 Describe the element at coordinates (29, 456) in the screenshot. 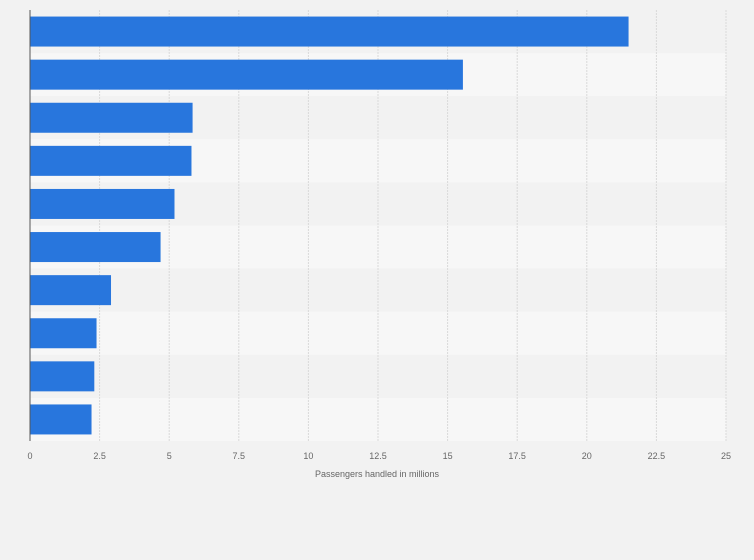

I see `x-tick-label: 0` at that location.